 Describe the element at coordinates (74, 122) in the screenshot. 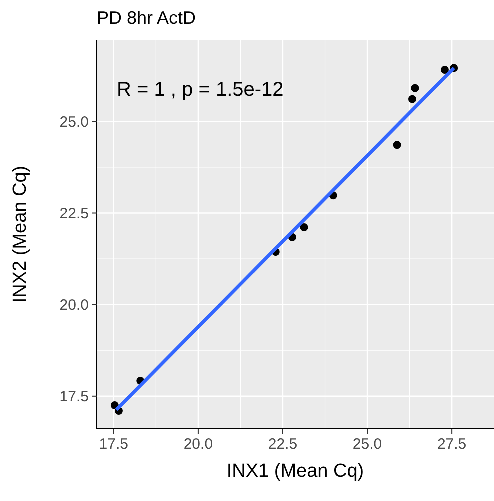

I see `y-tick-label: 25.0` at that location.